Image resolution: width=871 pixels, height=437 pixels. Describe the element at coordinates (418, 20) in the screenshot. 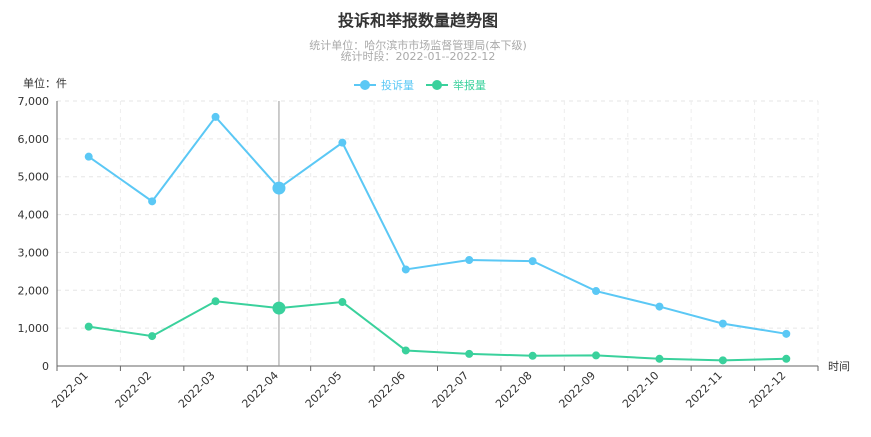

I see `chart-title: 投诉和举报数量趋势图` at that location.